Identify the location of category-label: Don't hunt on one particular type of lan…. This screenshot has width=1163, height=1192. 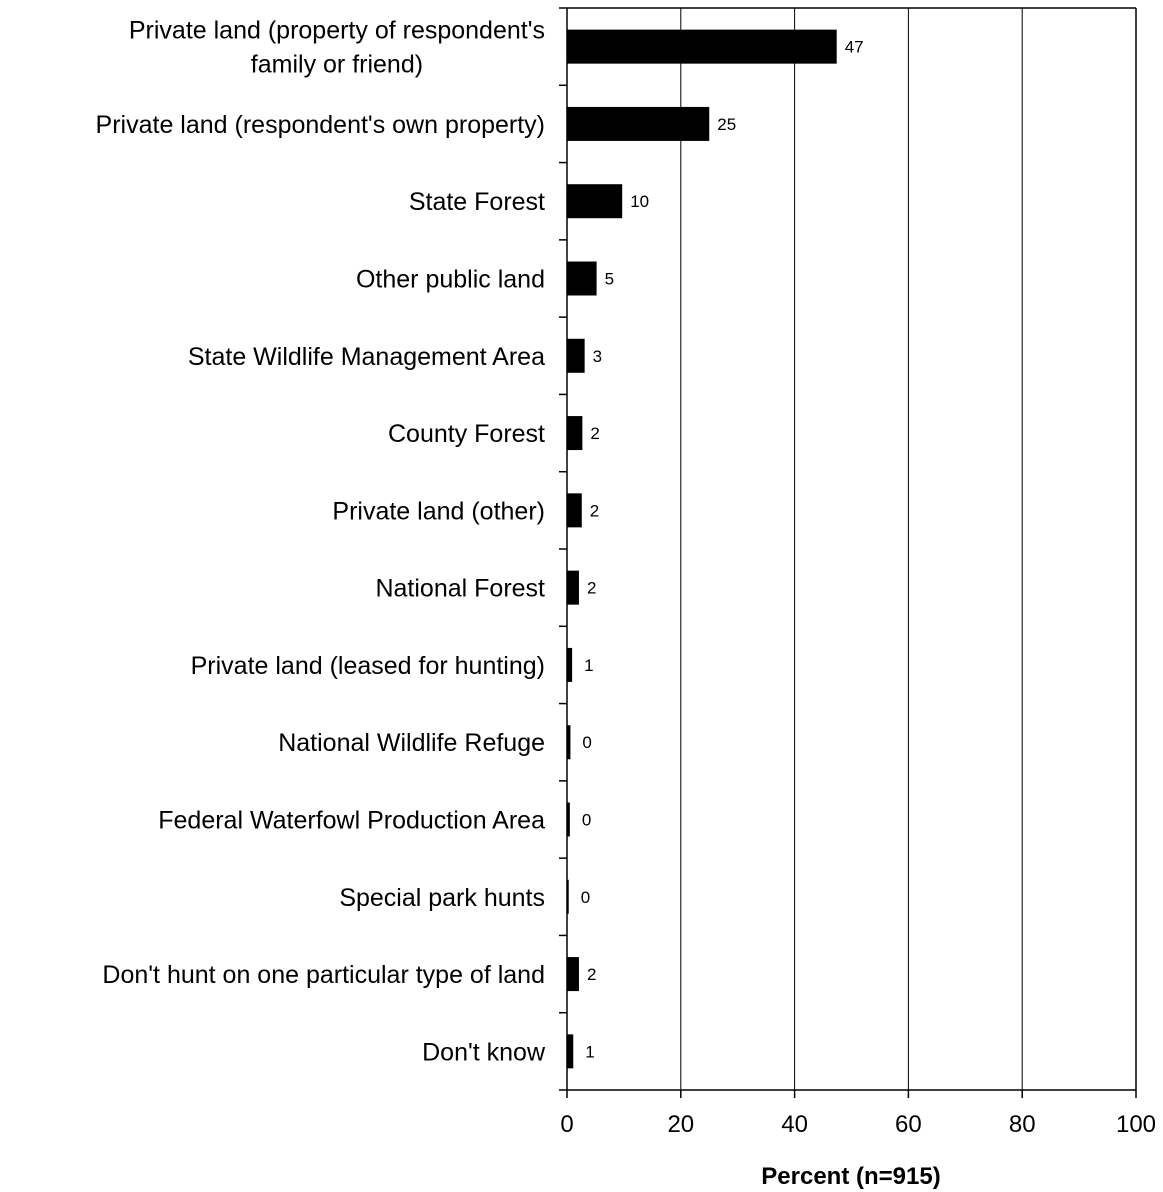
(323, 975).